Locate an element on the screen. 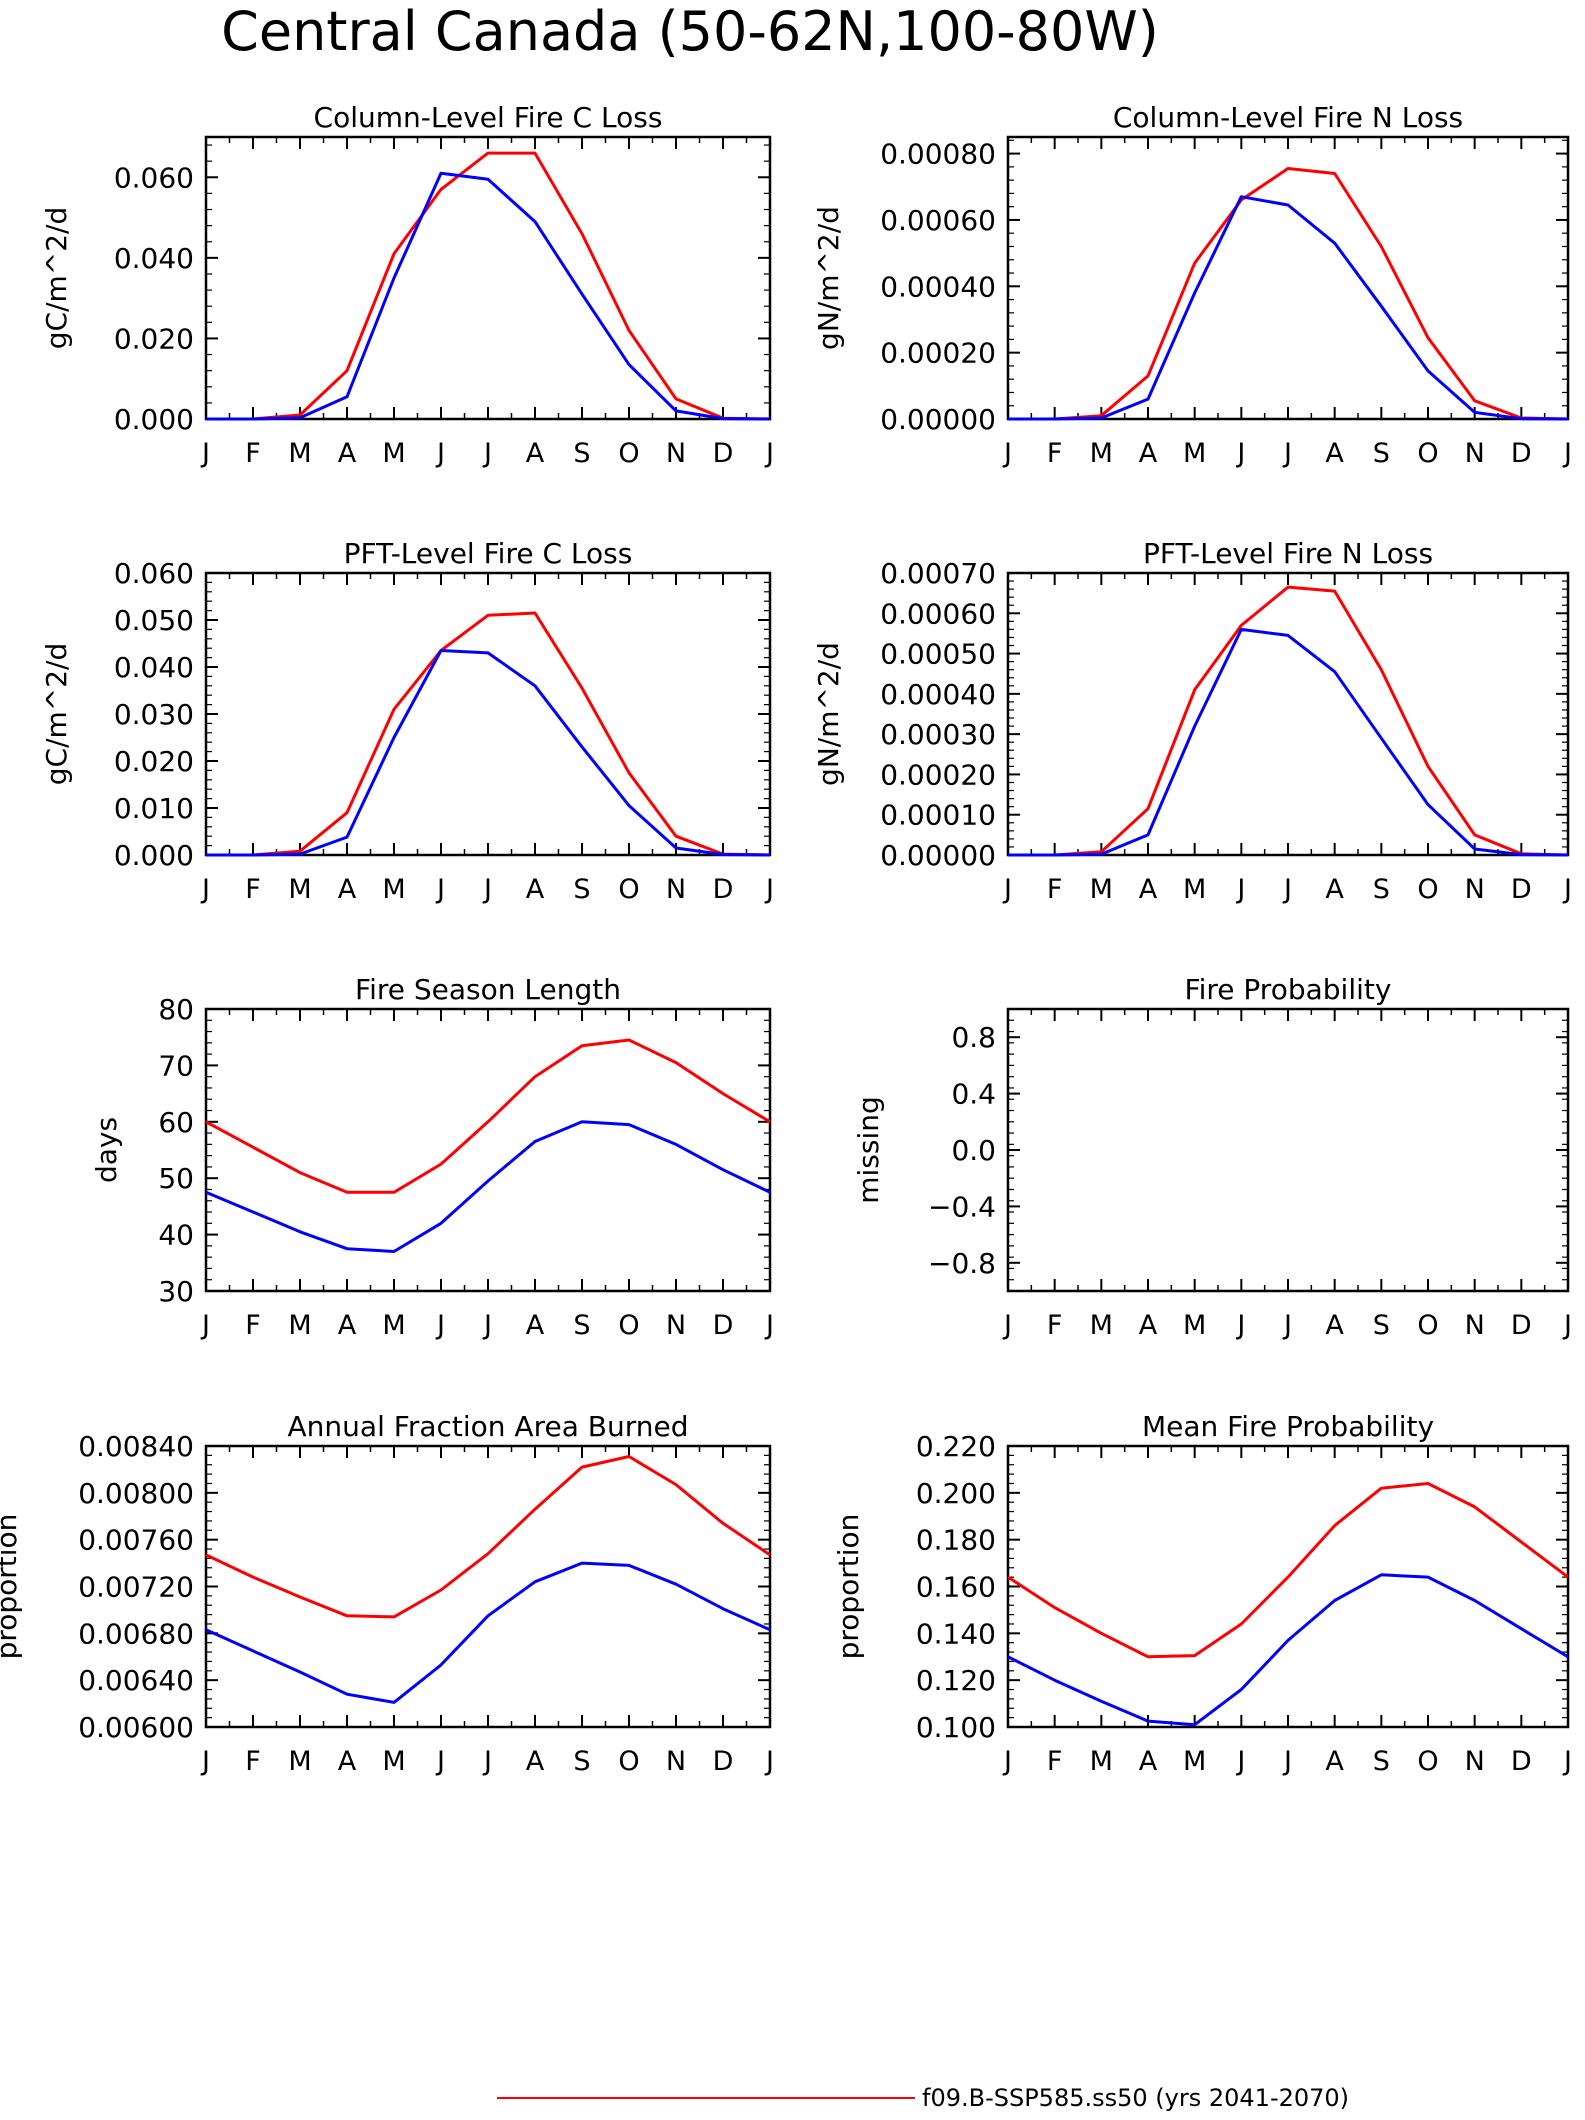 Image resolution: width=1585 pixels, height=2120 pixels. legend-label: f09.B-SSP585.ss50 (yrs 2041-2070) is located at coordinates (1135, 2098).